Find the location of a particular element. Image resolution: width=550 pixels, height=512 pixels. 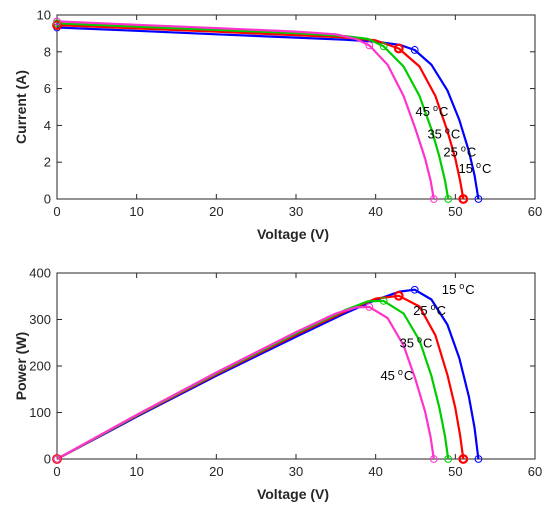

y-tick-label: 400 is located at coordinates (40, 273).